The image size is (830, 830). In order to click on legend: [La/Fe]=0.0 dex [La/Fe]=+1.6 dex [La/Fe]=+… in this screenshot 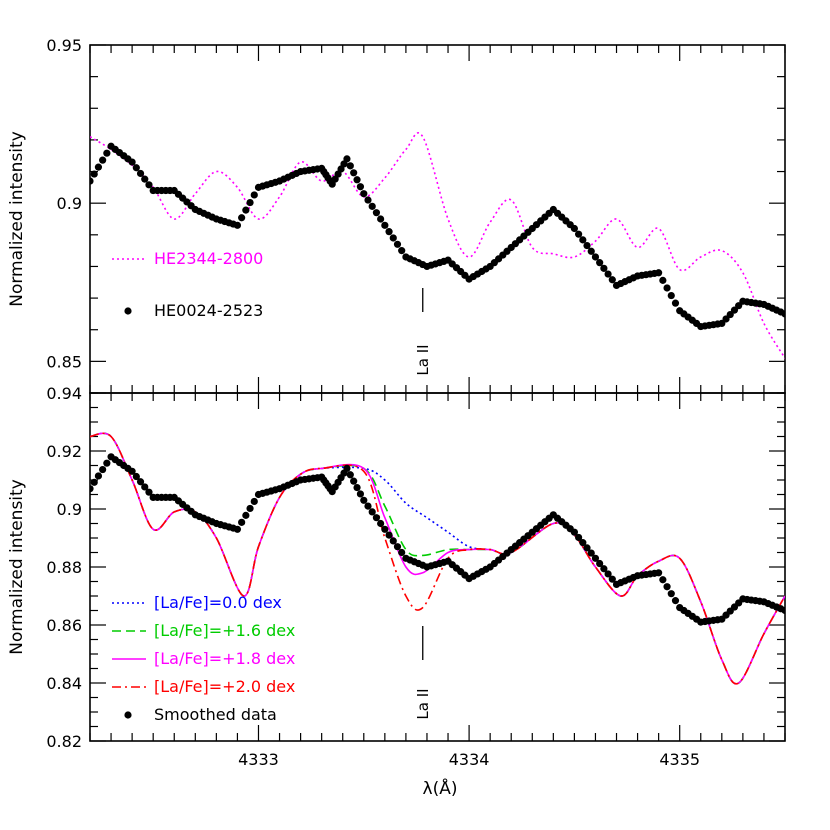, I will do `click(203, 658)`.